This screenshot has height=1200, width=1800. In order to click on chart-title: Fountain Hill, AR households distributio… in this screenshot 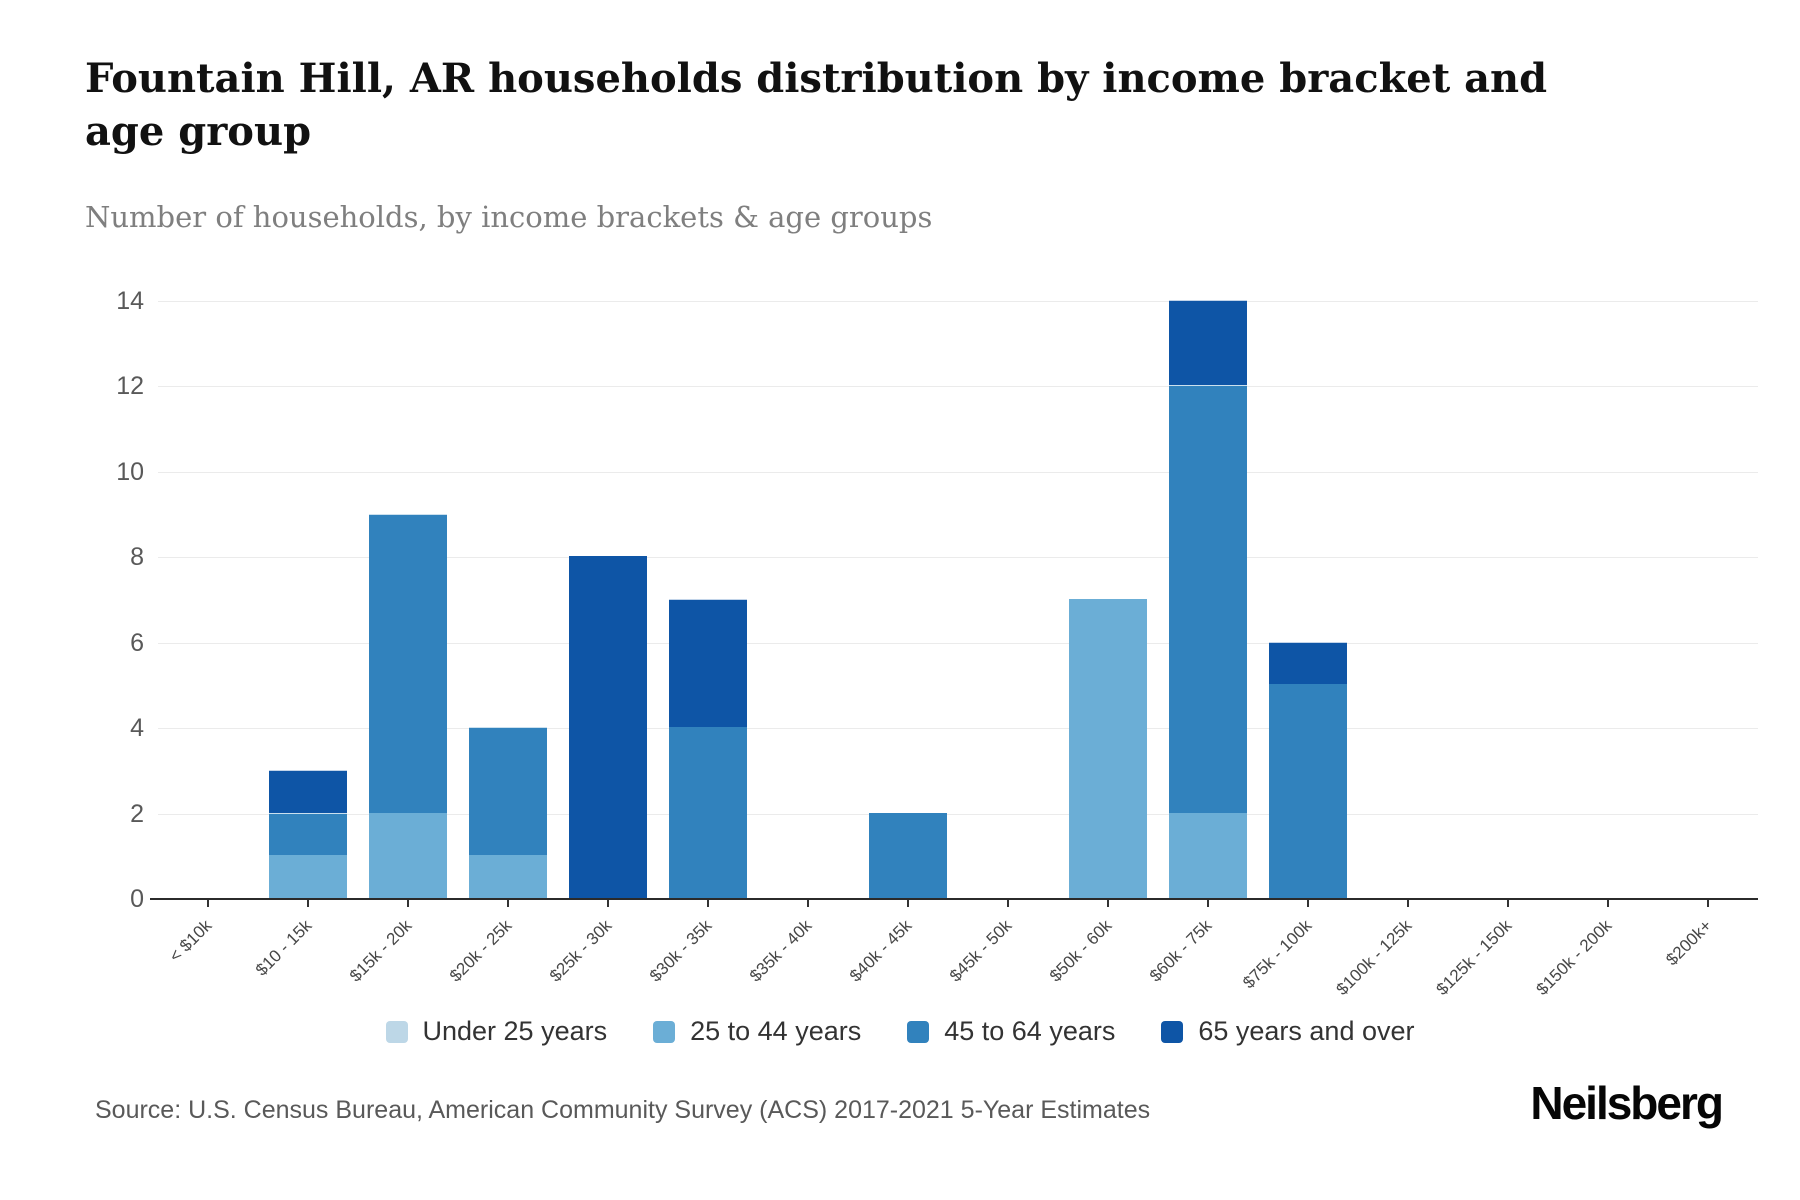, I will do `click(816, 105)`.